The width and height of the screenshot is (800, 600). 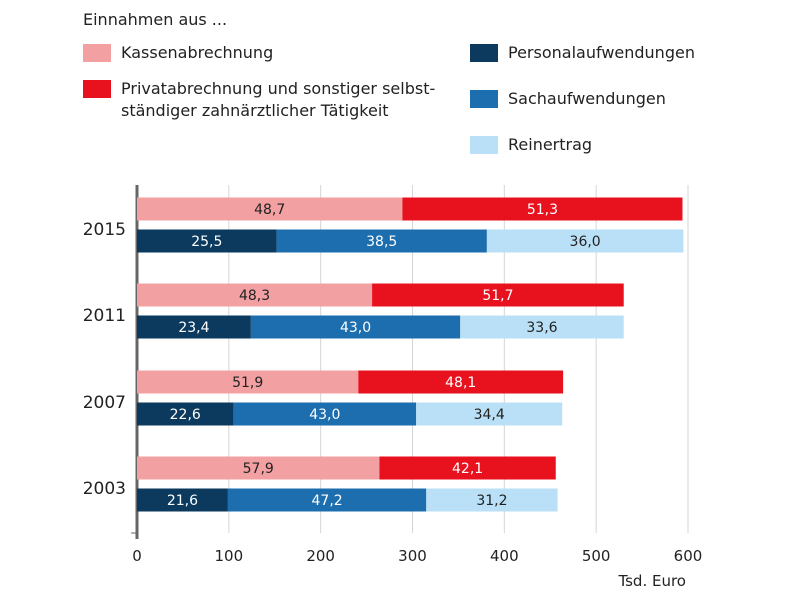 What do you see at coordinates (104, 403) in the screenshot?
I see `y-category-label-2007: 2007` at bounding box center [104, 403].